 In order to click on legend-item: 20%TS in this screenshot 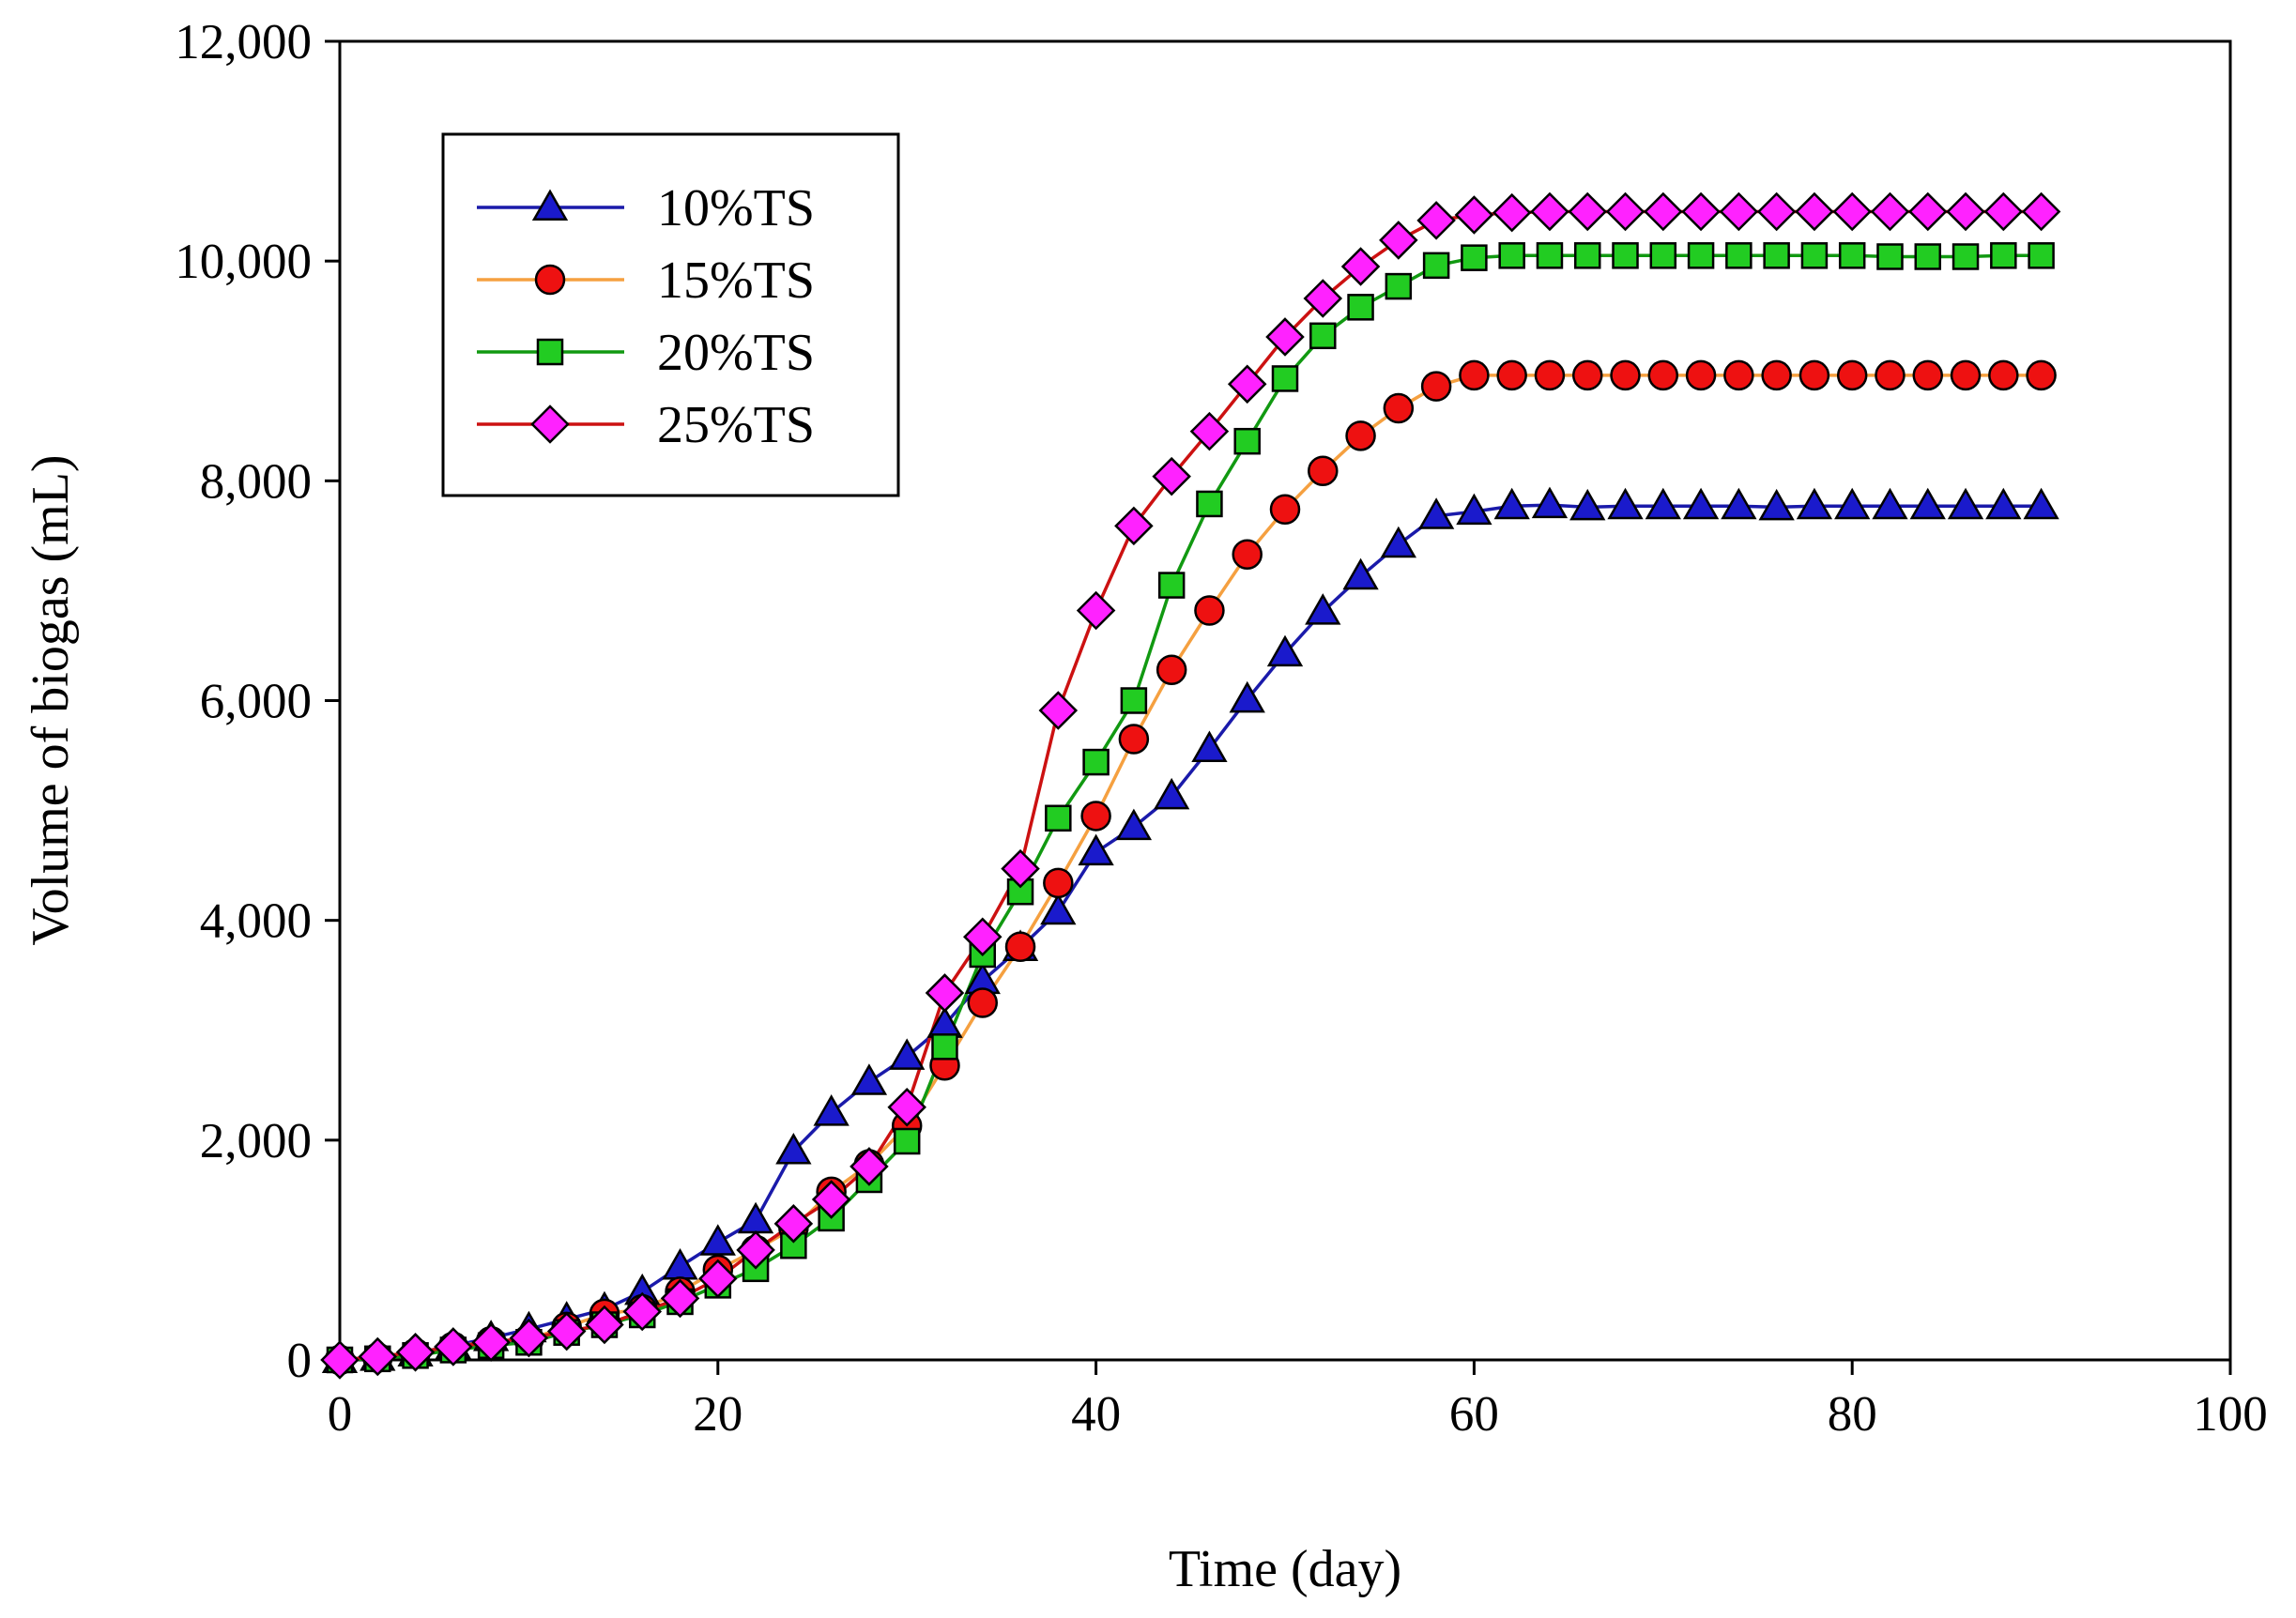, I will do `click(646, 353)`.